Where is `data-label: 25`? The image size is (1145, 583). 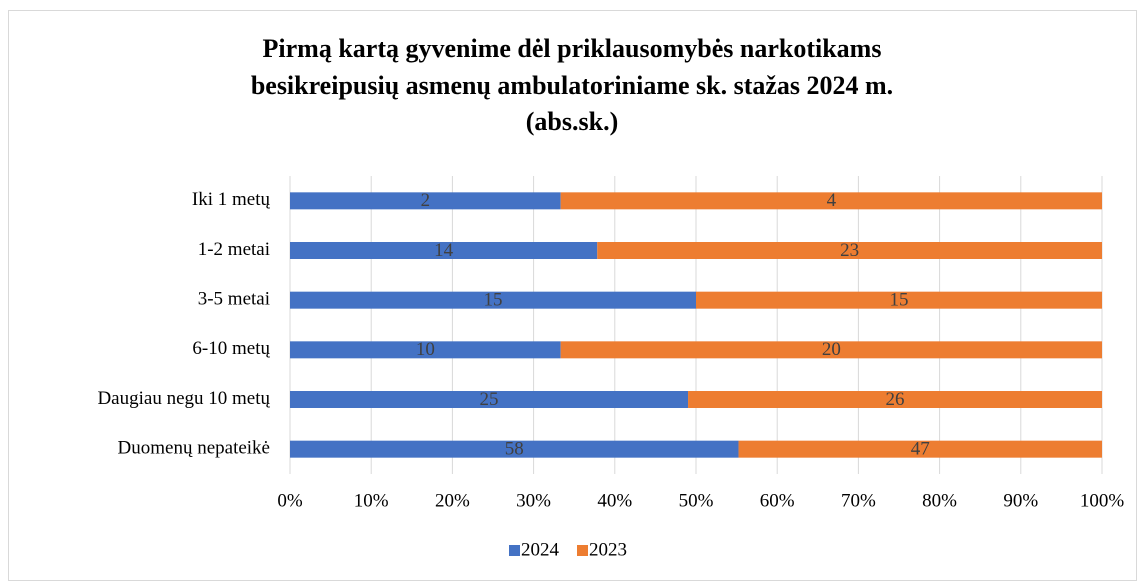
data-label: 25 is located at coordinates (489, 399).